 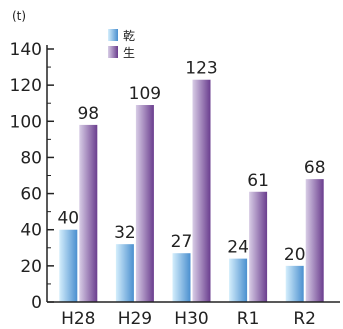 What do you see at coordinates (129, 53) in the screenshot?
I see `legend-label-1: 生` at bounding box center [129, 53].